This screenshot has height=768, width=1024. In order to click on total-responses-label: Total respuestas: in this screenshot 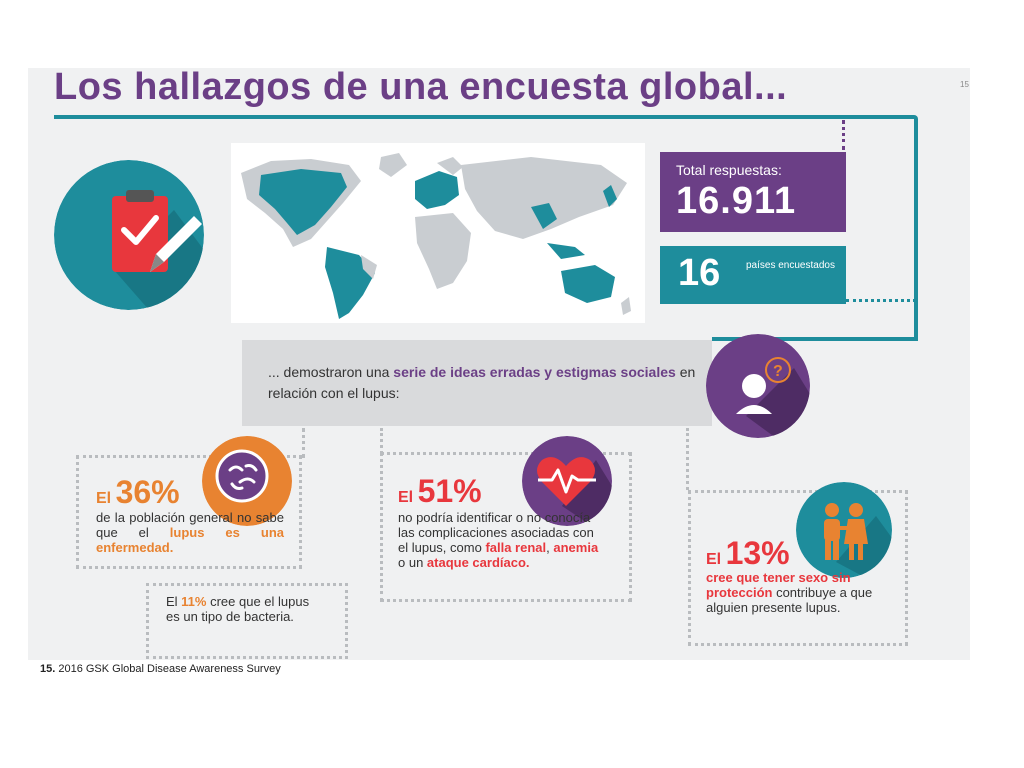, I will do `click(729, 170)`.